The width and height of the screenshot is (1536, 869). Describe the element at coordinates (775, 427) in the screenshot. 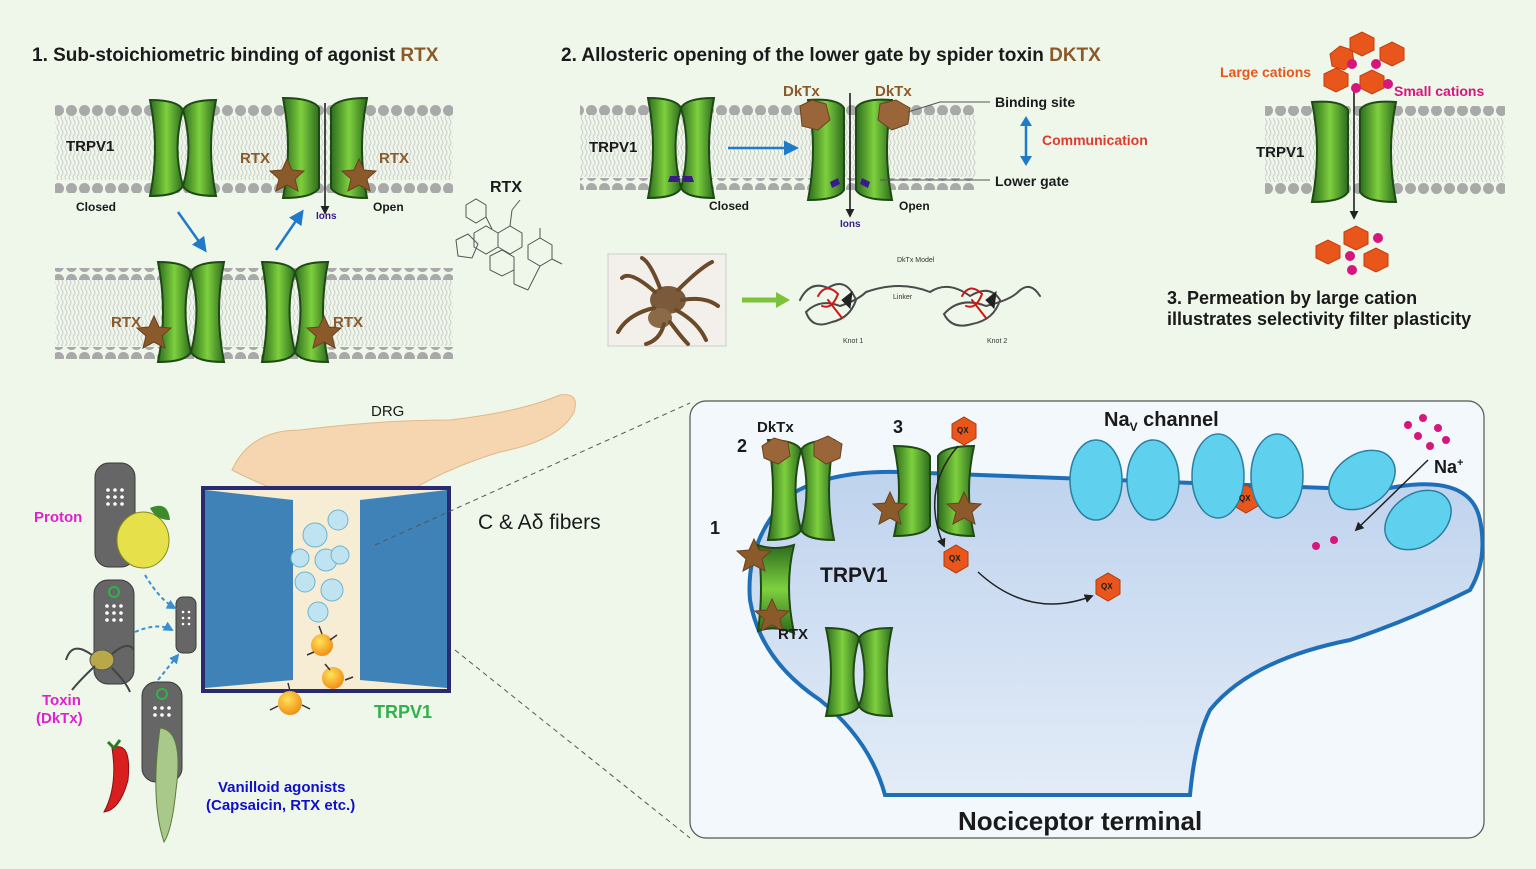

I see `terminal-dktx-label: DkTx` at that location.